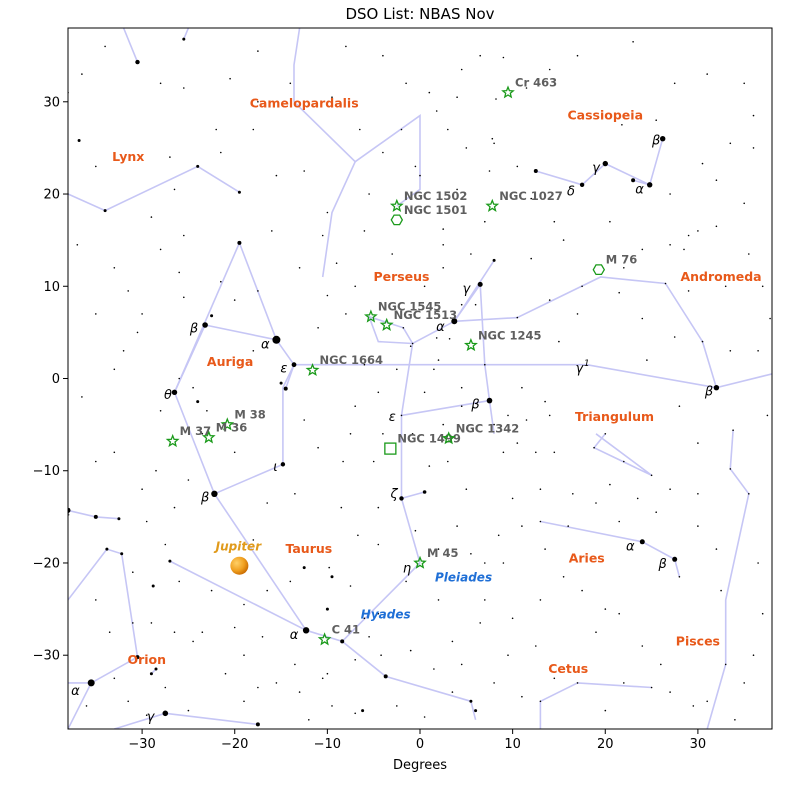 Image resolution: width=800 pixels, height=800 pixels. Describe the element at coordinates (51, 195) in the screenshot. I see `y-tick-label: 20` at that location.